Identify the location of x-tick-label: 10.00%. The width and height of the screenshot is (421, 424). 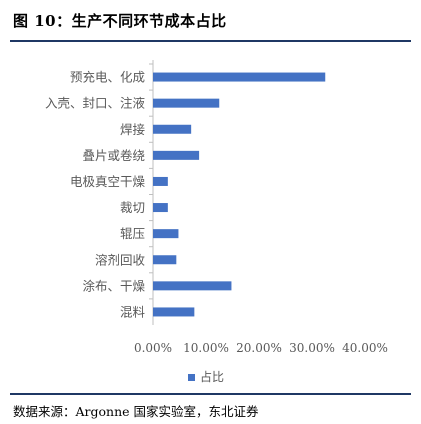
(206, 348).